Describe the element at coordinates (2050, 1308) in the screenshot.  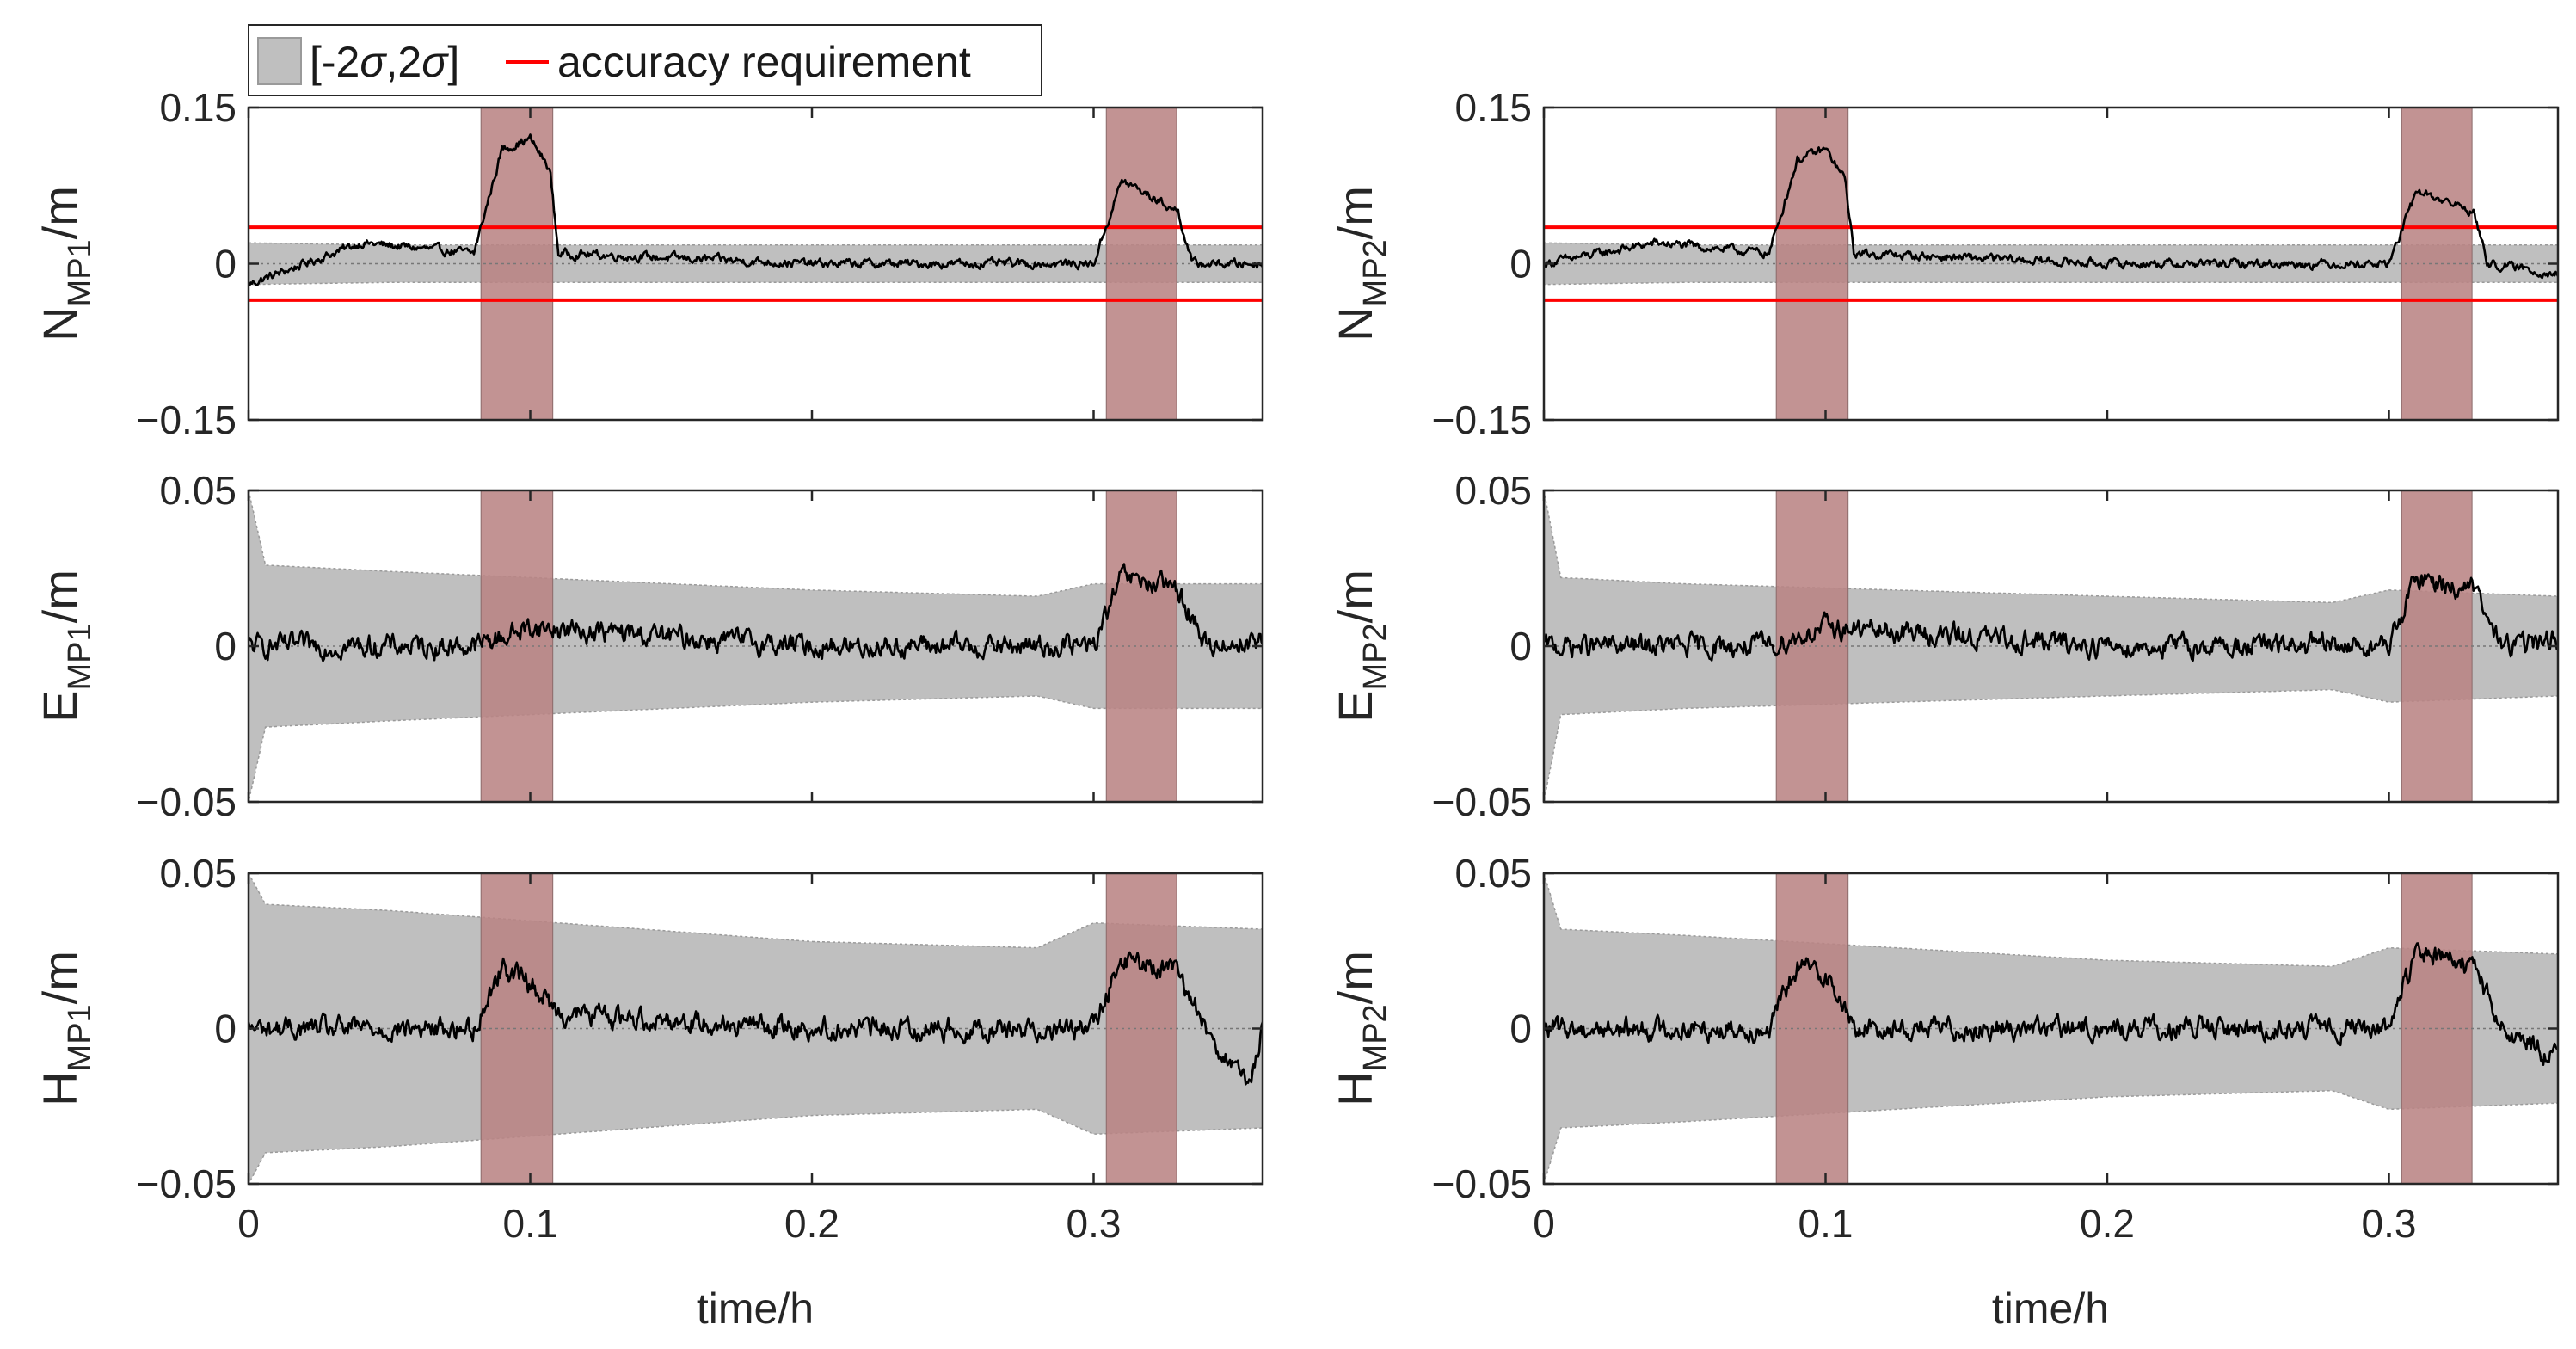
I see `x-axis-label-right: time/h` at that location.